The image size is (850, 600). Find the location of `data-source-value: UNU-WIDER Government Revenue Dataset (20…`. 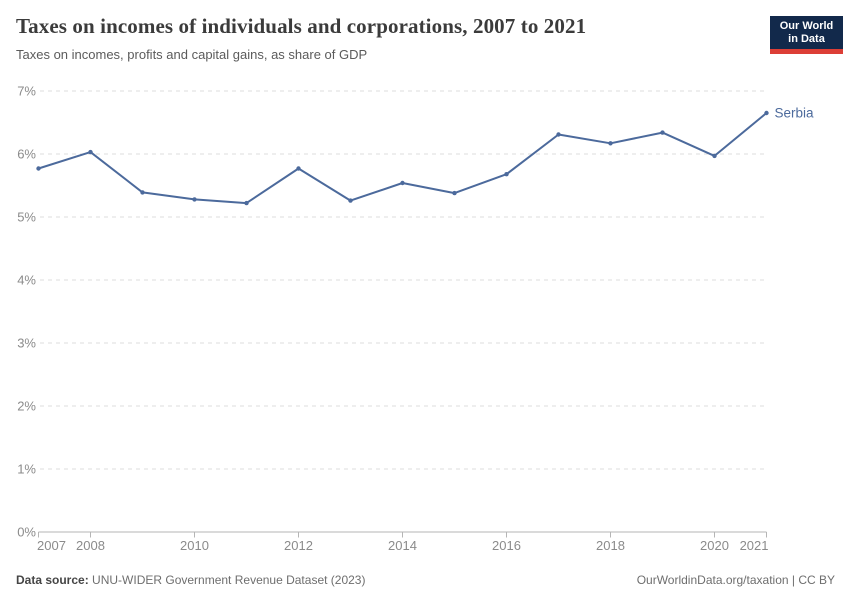

data-source-value: UNU-WIDER Government Revenue Dataset (20… is located at coordinates (227, 580).